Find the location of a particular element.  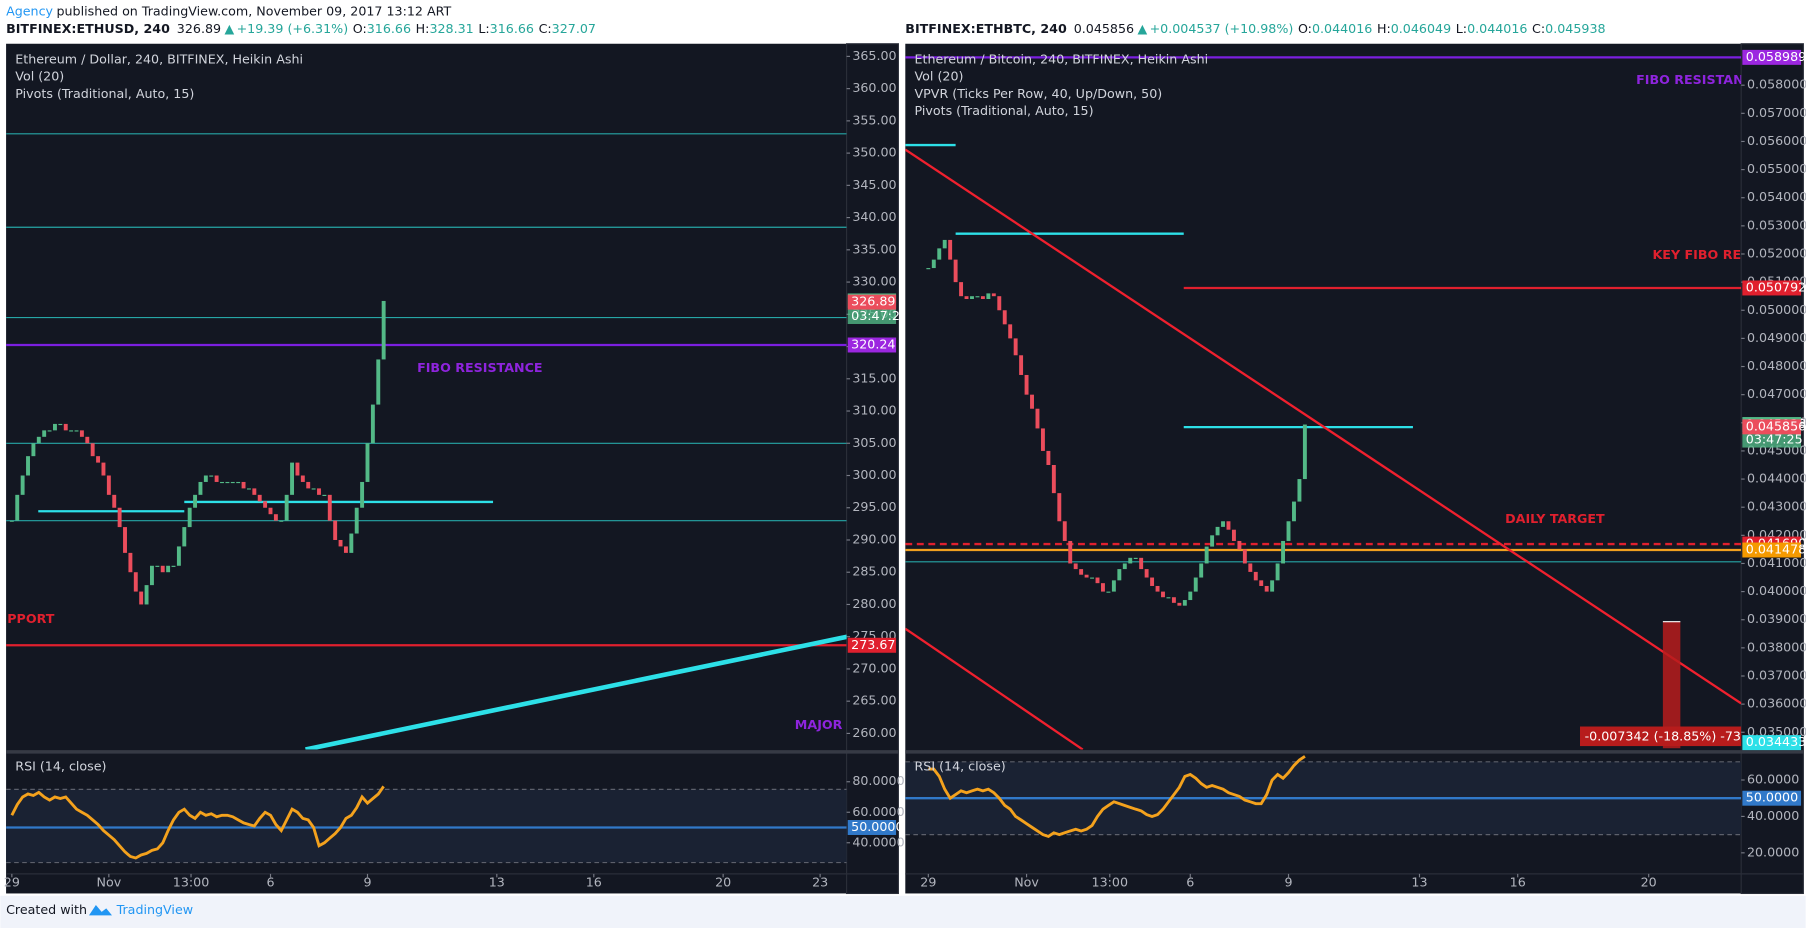

annotation: MAJOR F is located at coordinates (825, 724).